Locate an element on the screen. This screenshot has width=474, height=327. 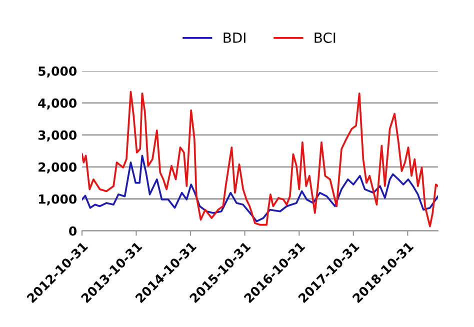
y-tick-label: 4,000 is located at coordinates (57, 104).